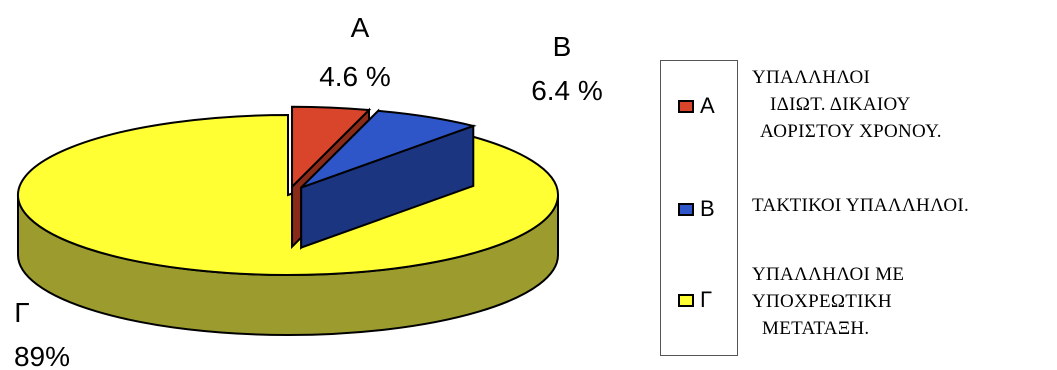  Describe the element at coordinates (822, 301) in the screenshot. I see `legend-c-line-2: ΥΠΟΧΡΕΩΤΙΚΗ` at that location.